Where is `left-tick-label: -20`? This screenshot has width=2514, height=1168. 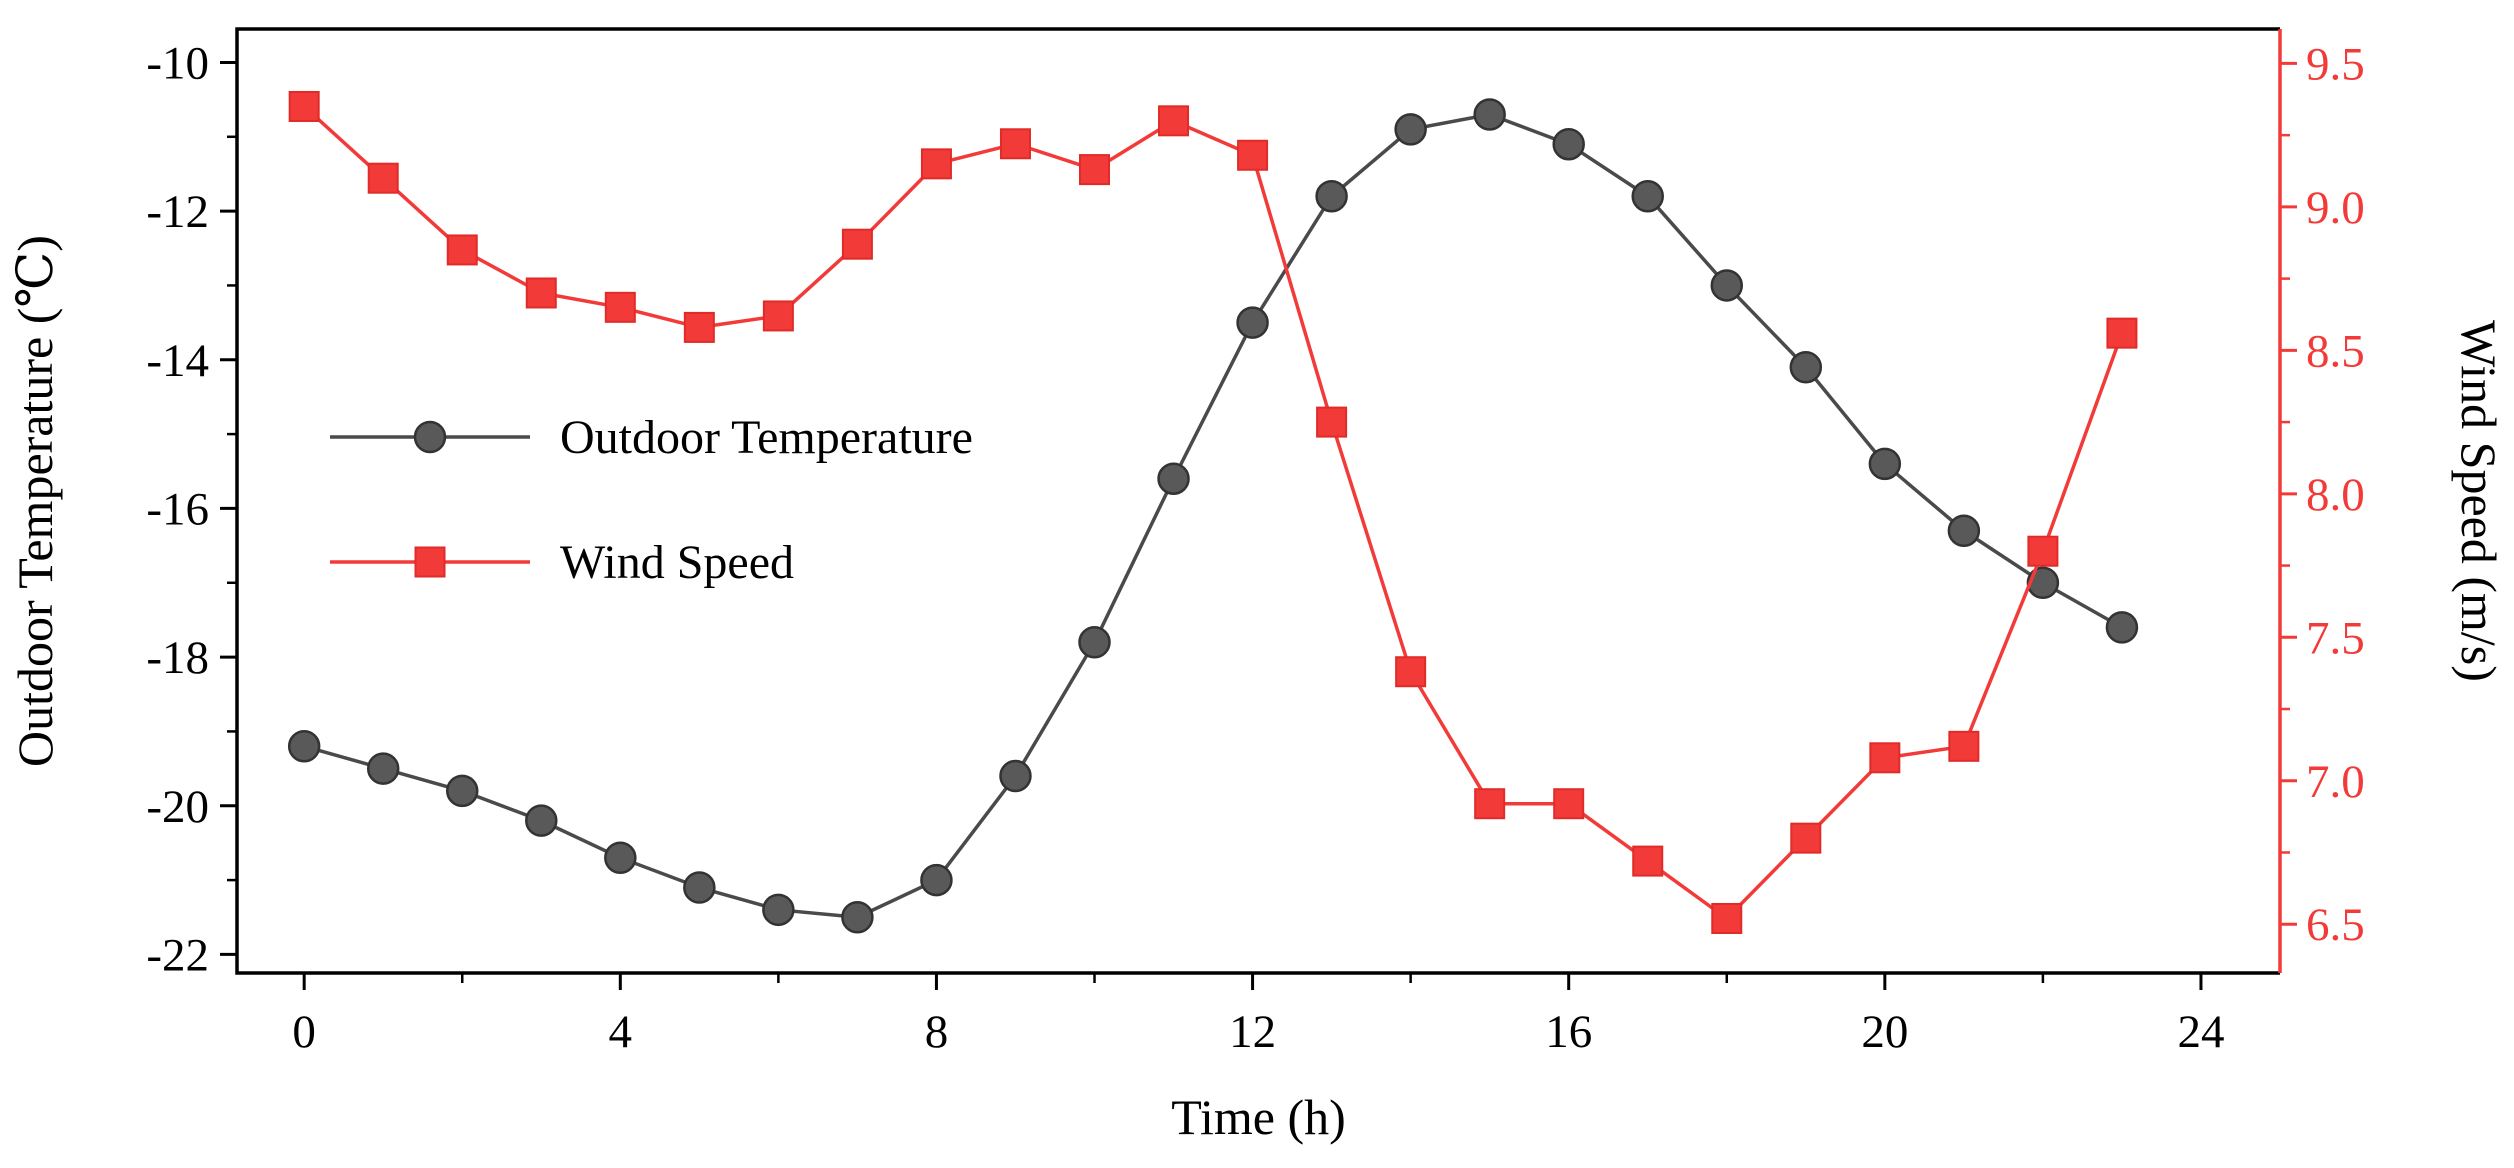
left-tick-label: -20 is located at coordinates (177, 807).